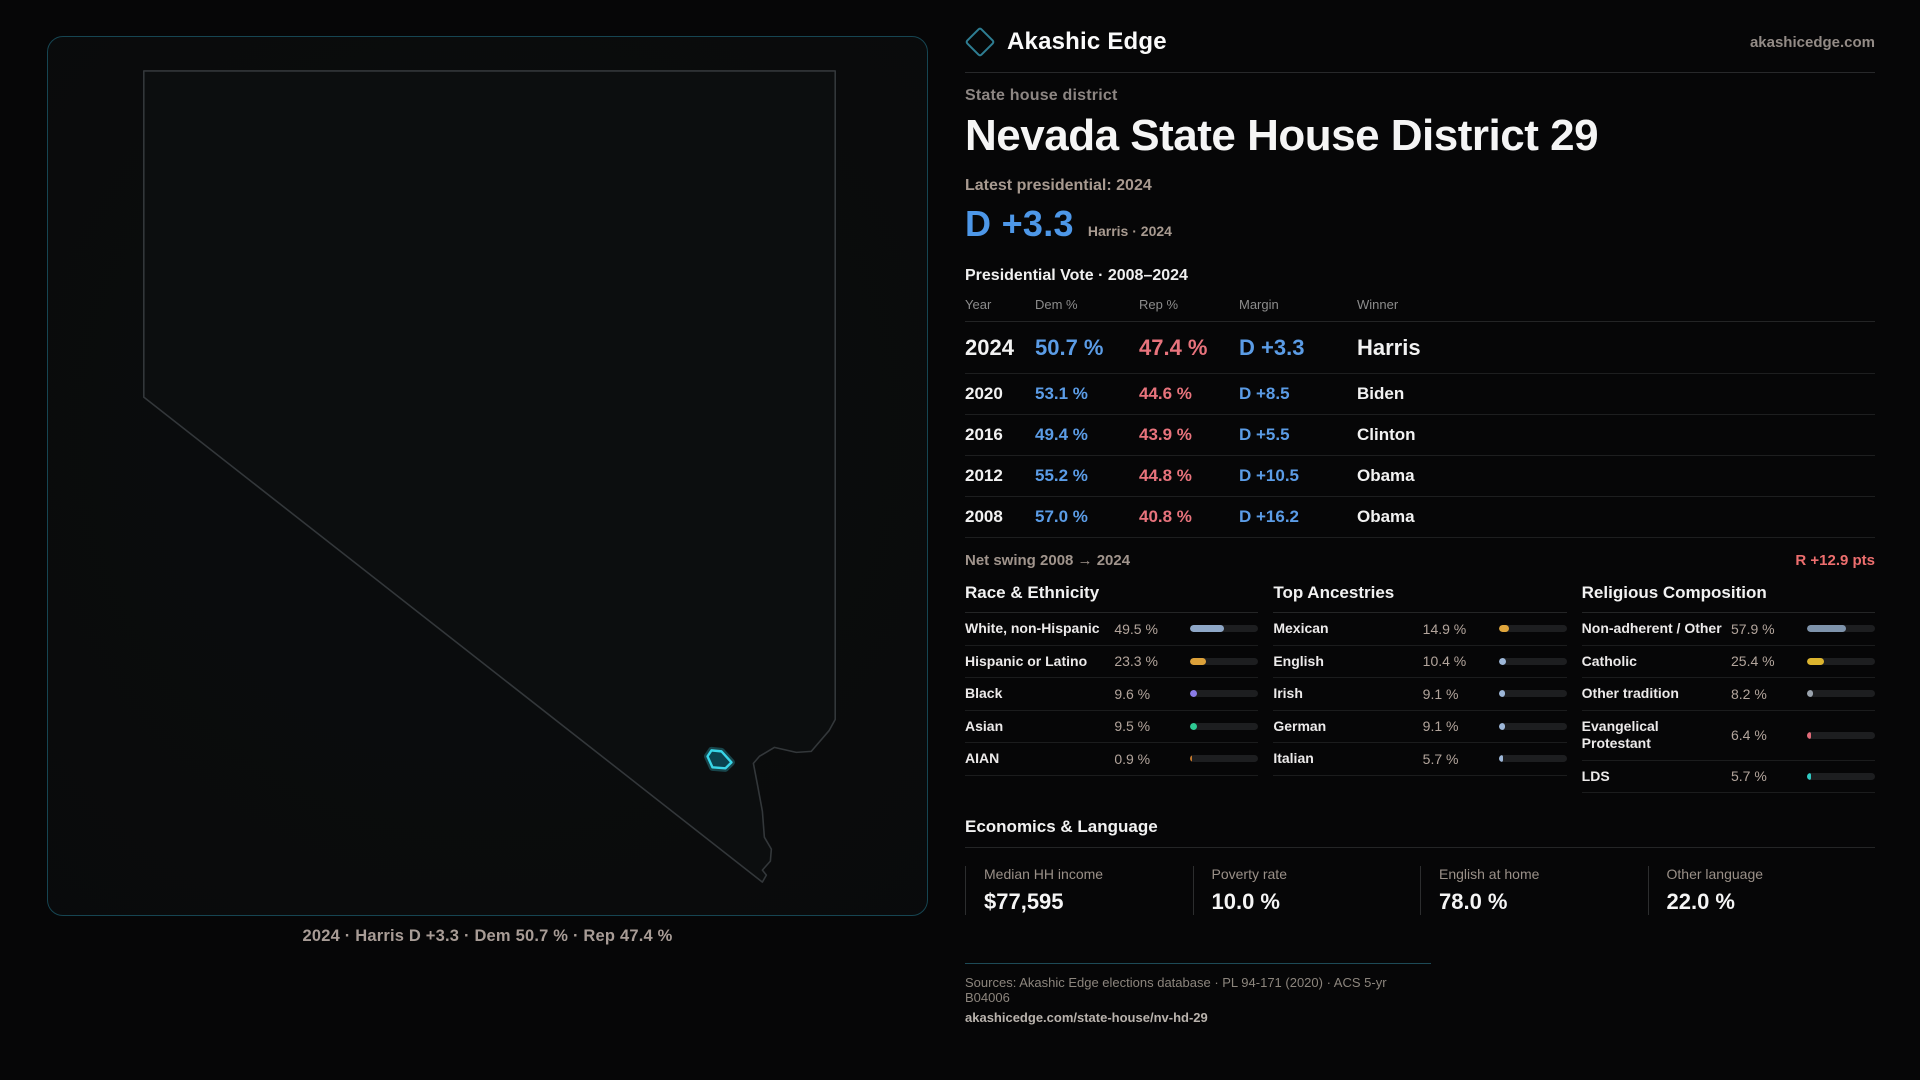 This screenshot has height=1080, width=1920. What do you see at coordinates (1136, 628) in the screenshot?
I see `demo-value: 49.5 %` at bounding box center [1136, 628].